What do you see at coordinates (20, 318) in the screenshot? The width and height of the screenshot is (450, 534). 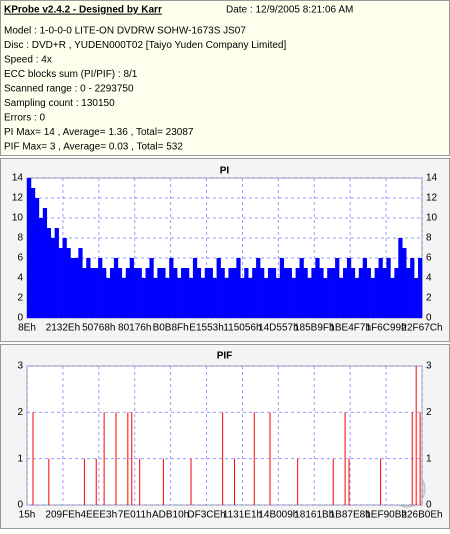 I see `y-tick-label: 0` at bounding box center [20, 318].